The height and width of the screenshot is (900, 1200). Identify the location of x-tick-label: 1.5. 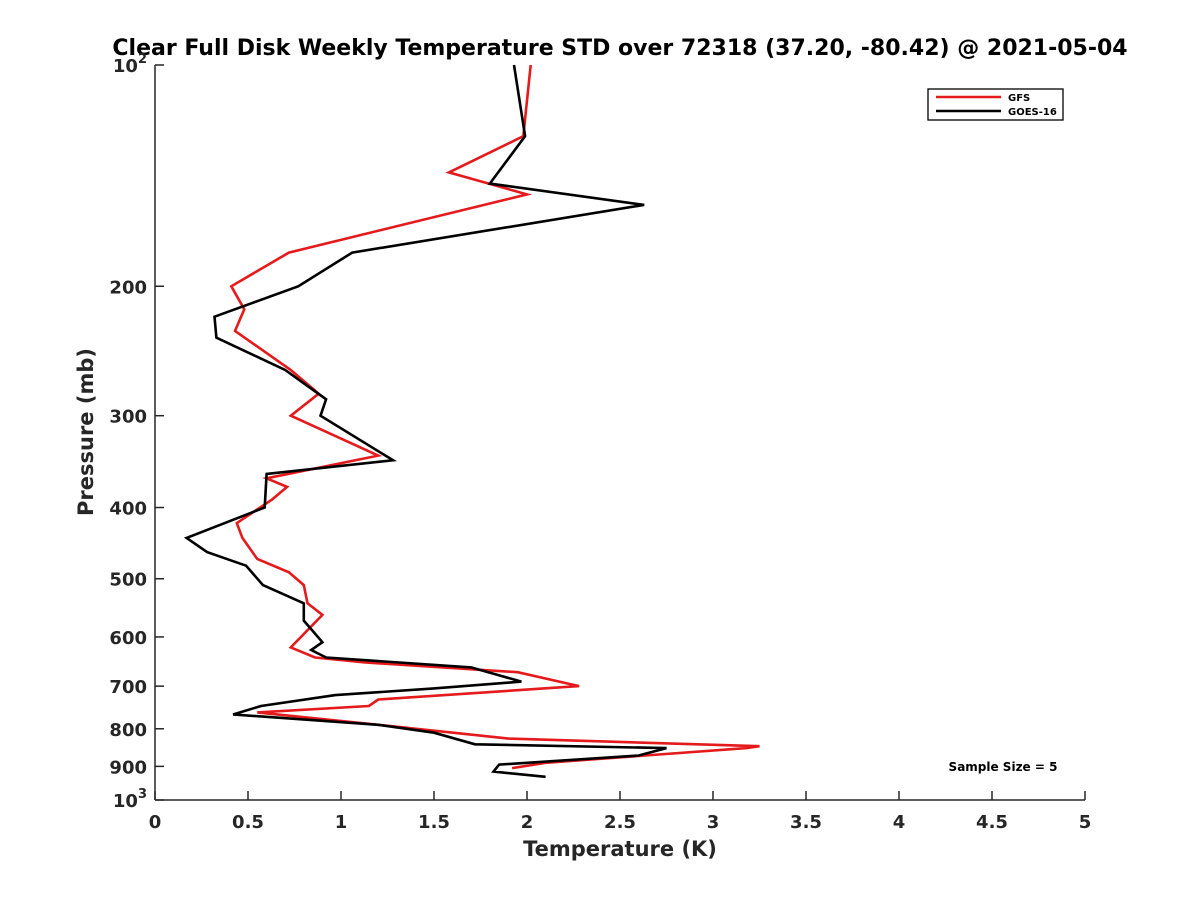
(434, 822).